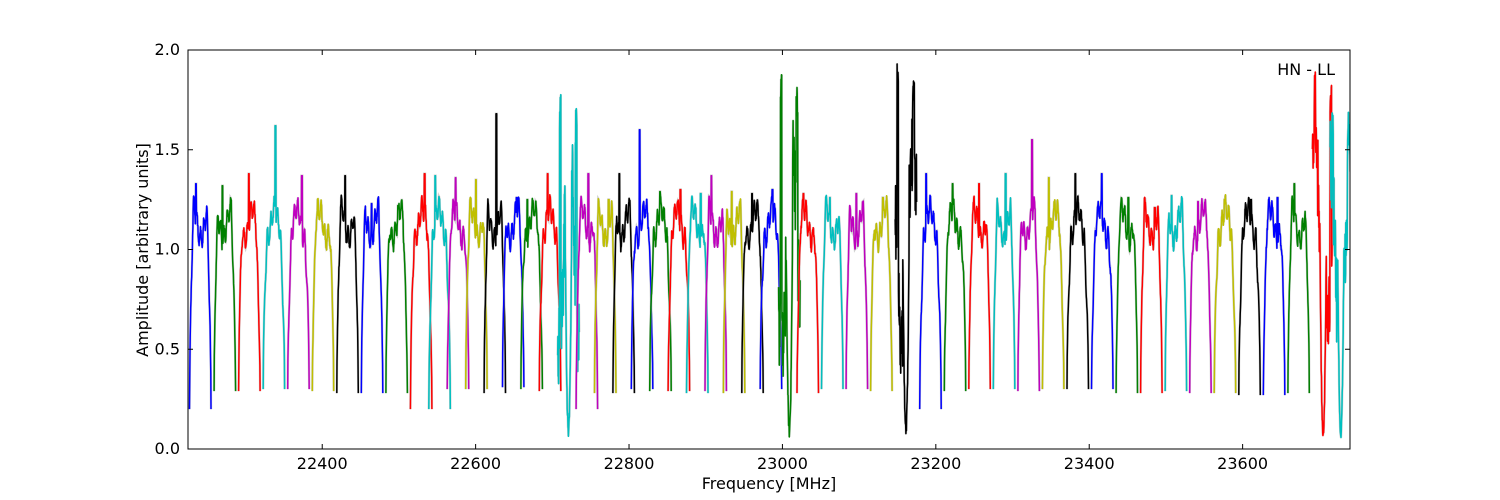 The height and width of the screenshot is (500, 1500). What do you see at coordinates (1089, 463) in the screenshot?
I see `x-tick-label: 23400` at bounding box center [1089, 463].